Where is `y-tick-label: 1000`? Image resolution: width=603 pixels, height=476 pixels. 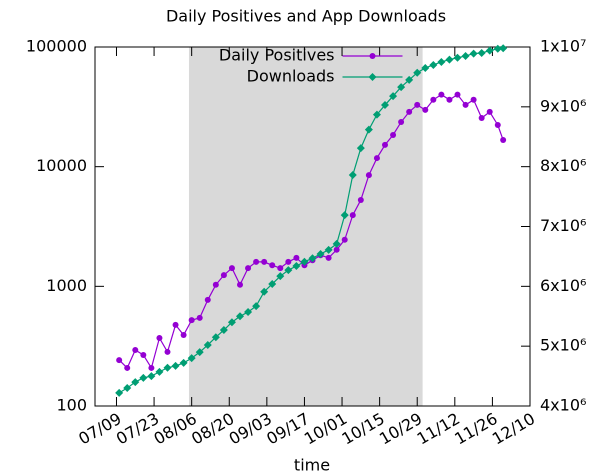
y-tick-label: 1000 is located at coordinates (66, 285).